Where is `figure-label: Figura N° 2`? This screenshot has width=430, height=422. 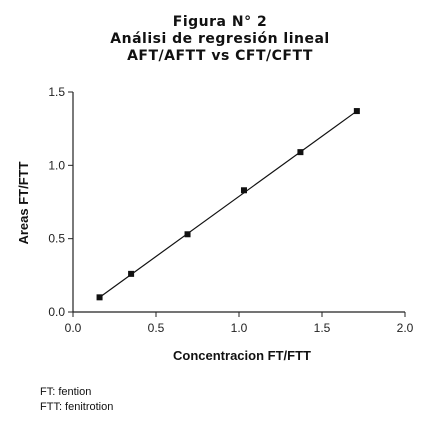
figure-label: Figura N° 2 is located at coordinates (220, 22).